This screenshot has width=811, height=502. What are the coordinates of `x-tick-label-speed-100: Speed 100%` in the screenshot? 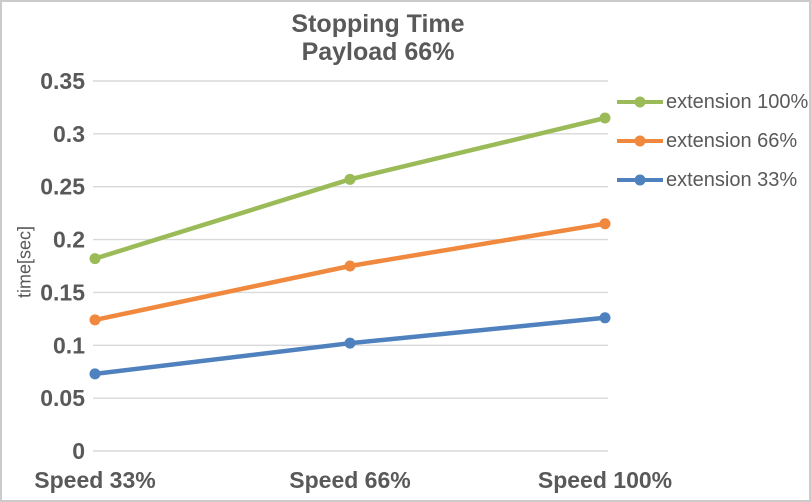 It's located at (605, 480).